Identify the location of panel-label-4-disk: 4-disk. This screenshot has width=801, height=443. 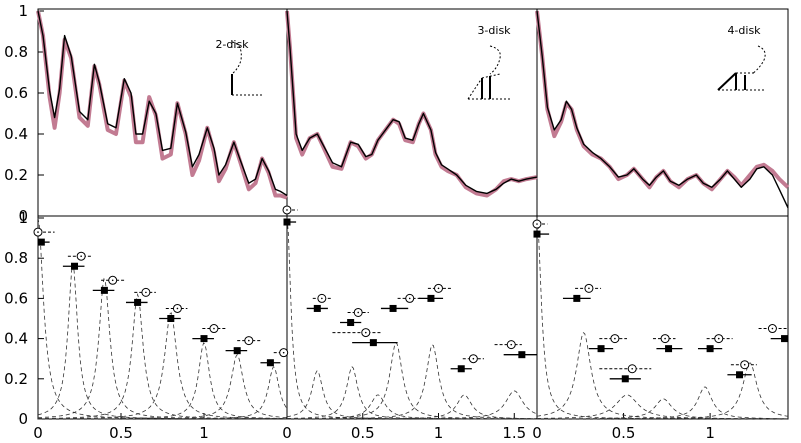
(744, 30).